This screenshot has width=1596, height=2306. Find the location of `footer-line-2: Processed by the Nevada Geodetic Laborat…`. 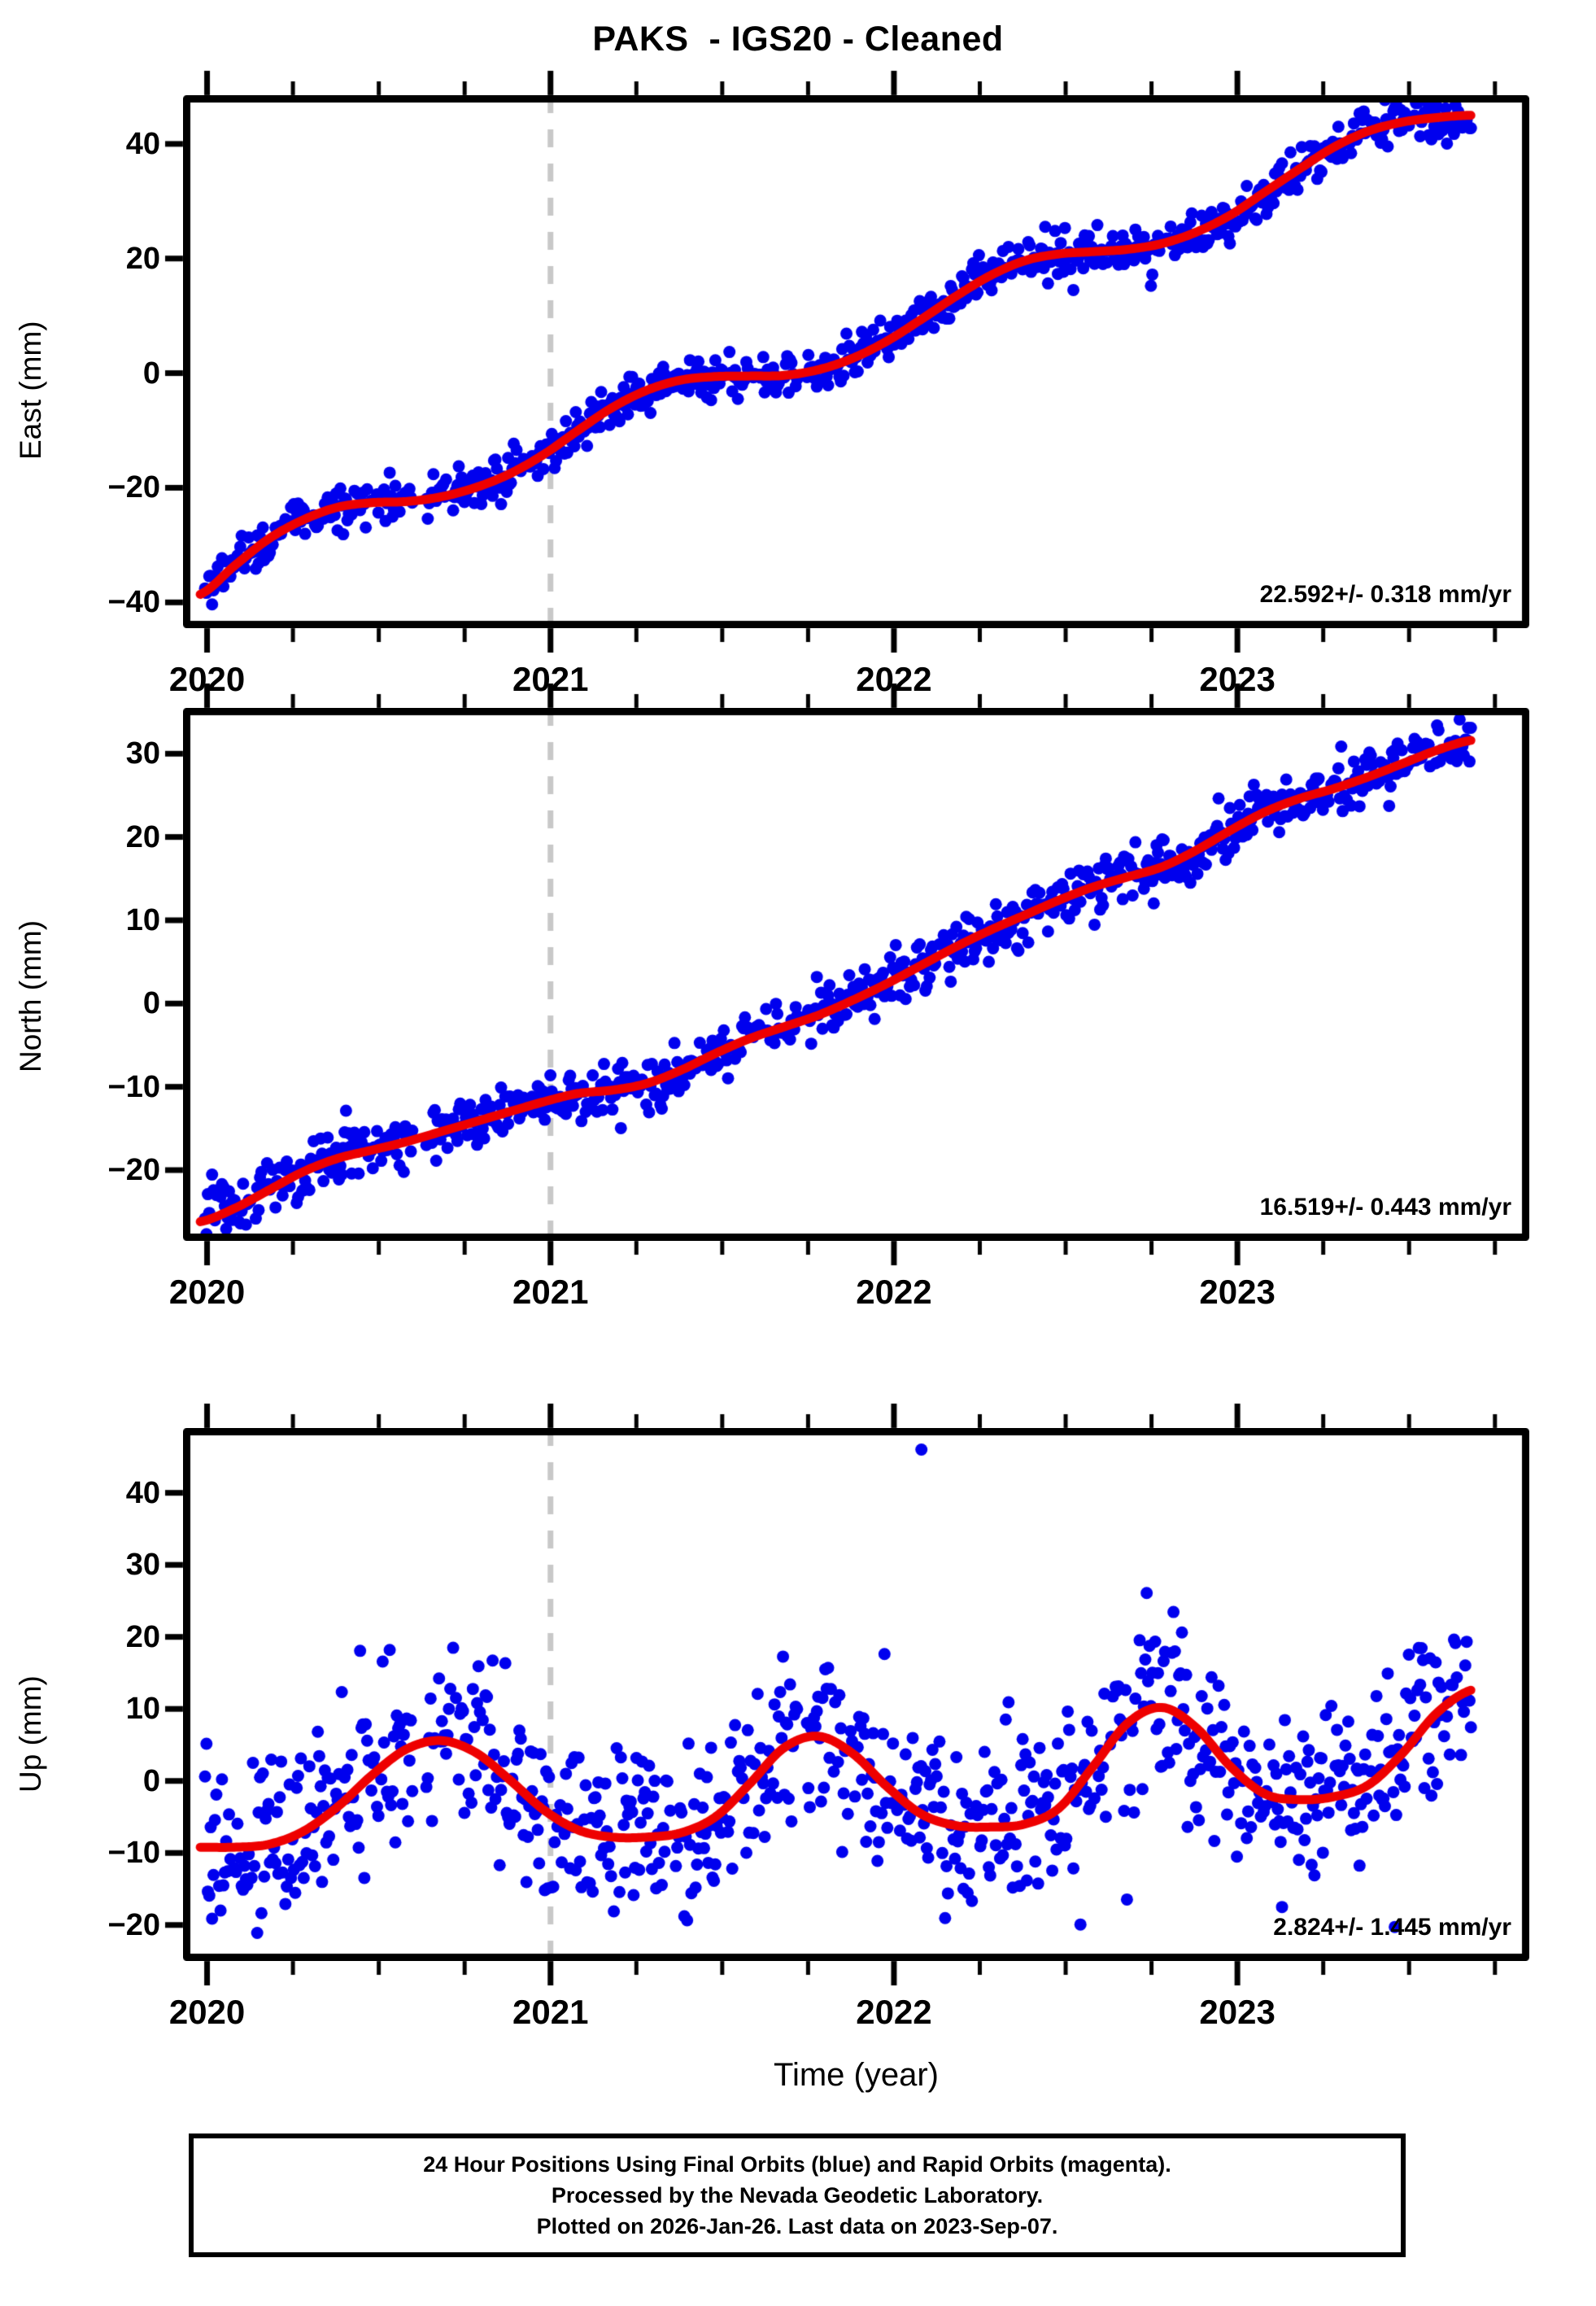

footer-line-2: Processed by the Nevada Geodetic Laborat… is located at coordinates (797, 2195).